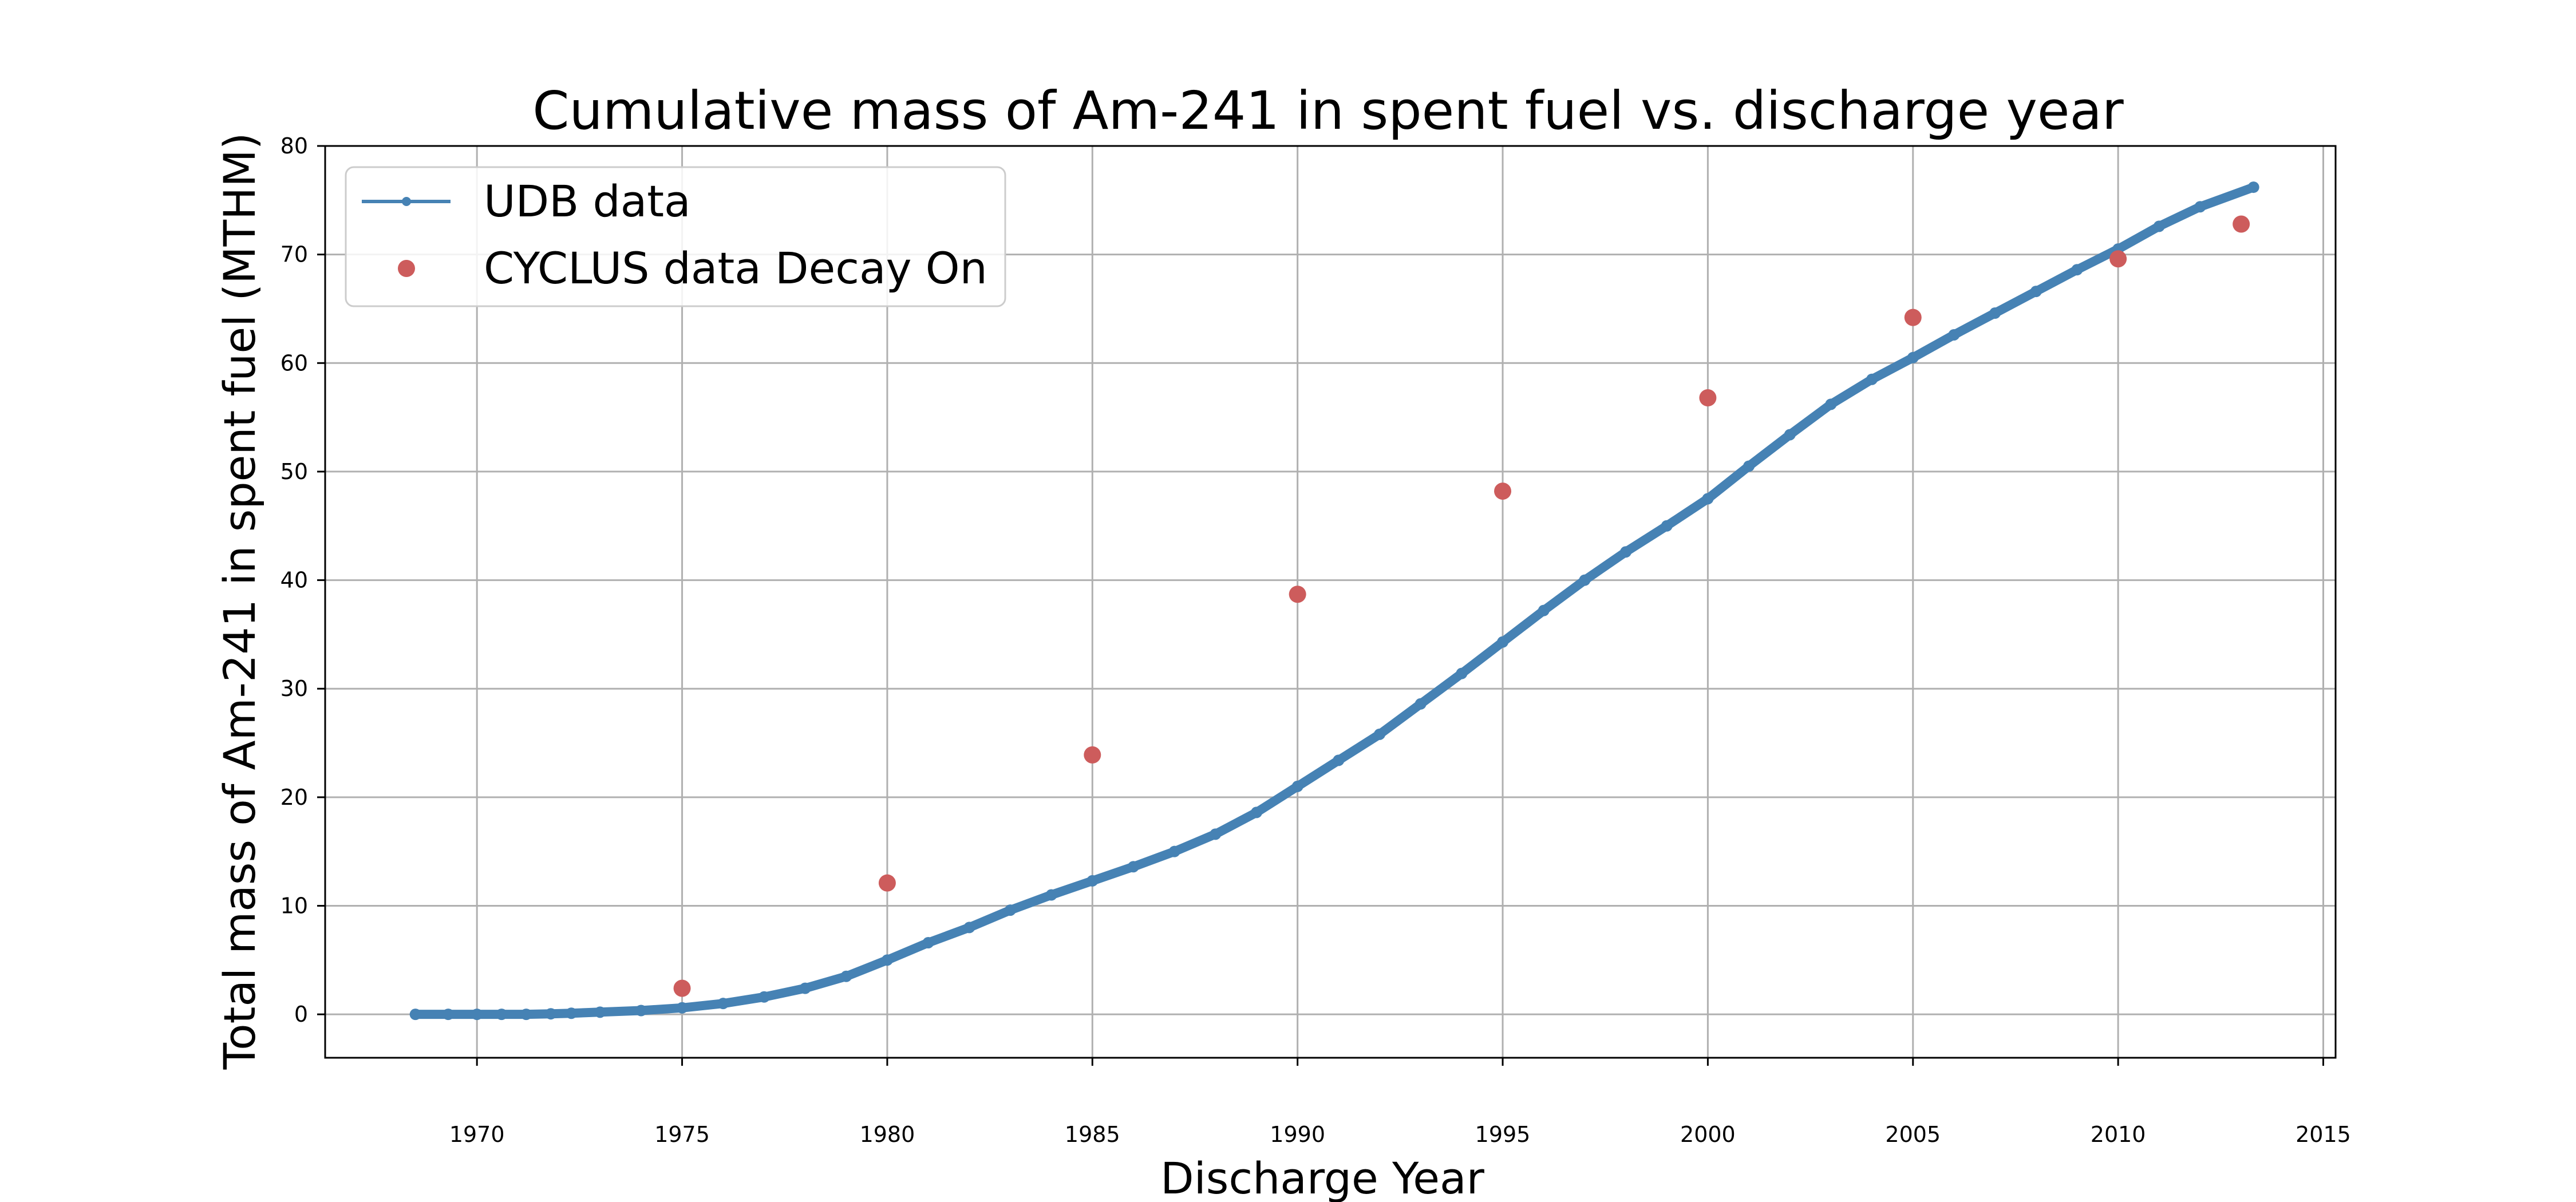 The image size is (2576, 1202). I want to click on x-tick-label: 2005, so click(1913, 1135).